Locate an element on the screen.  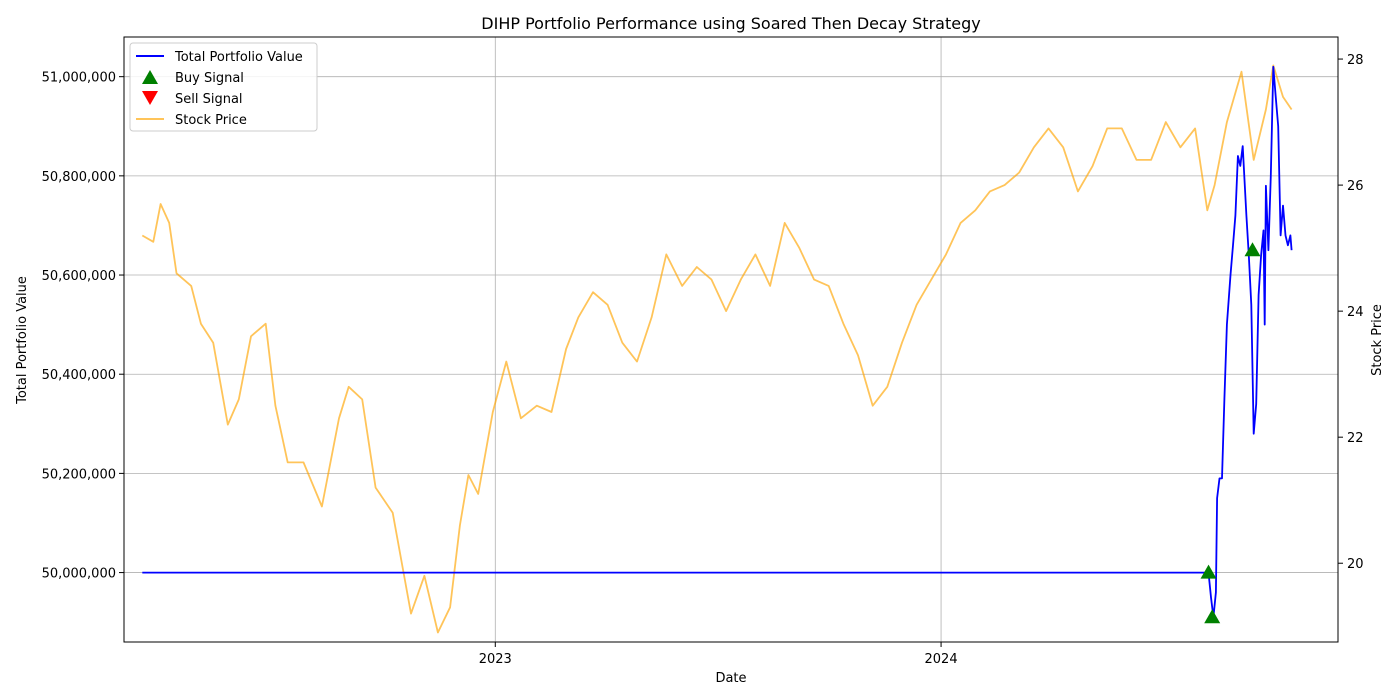
x-tick-label: 2023 is located at coordinates (495, 659).